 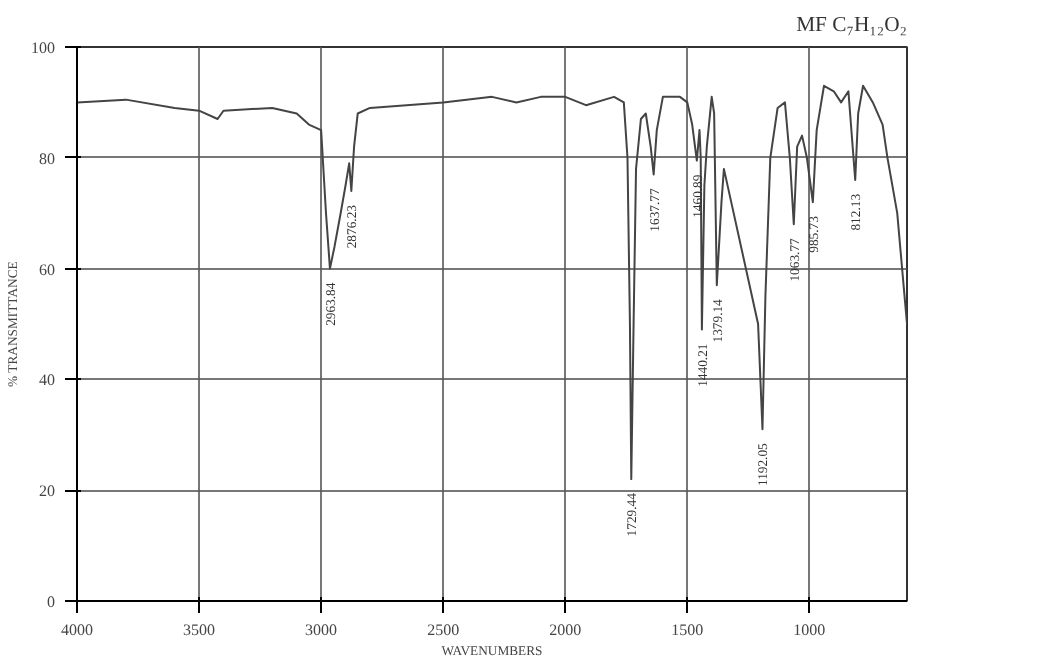 I want to click on y-tick-label: 0, so click(x=51, y=602).